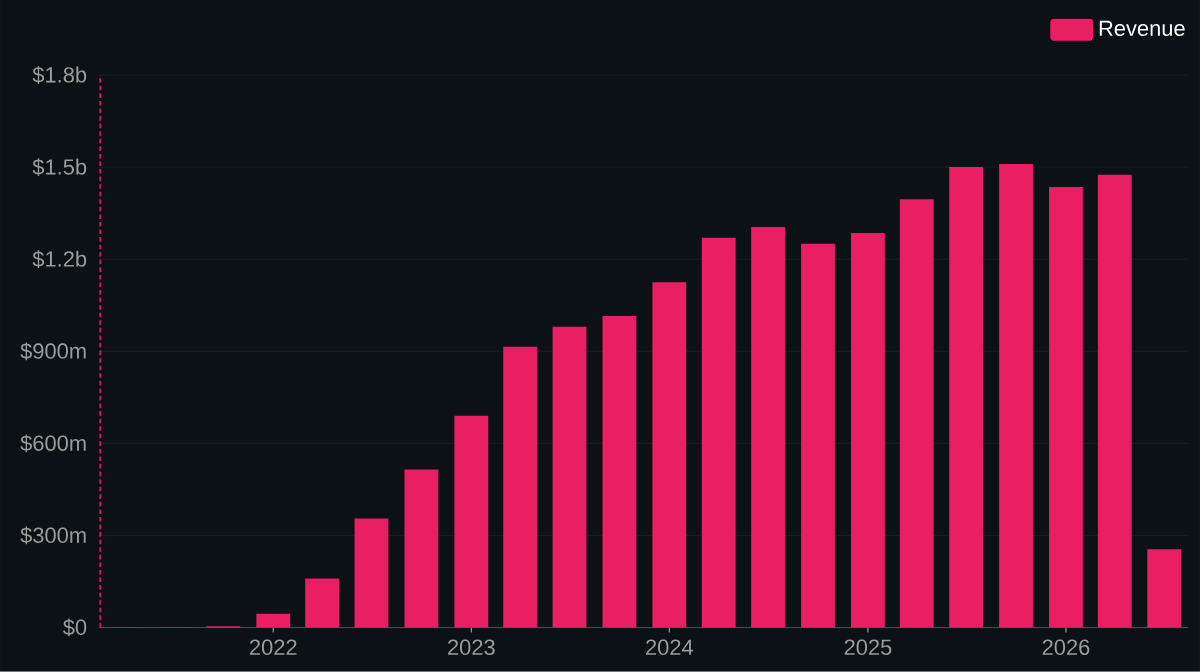  I want to click on y-tick-label: $900m, so click(53, 351).